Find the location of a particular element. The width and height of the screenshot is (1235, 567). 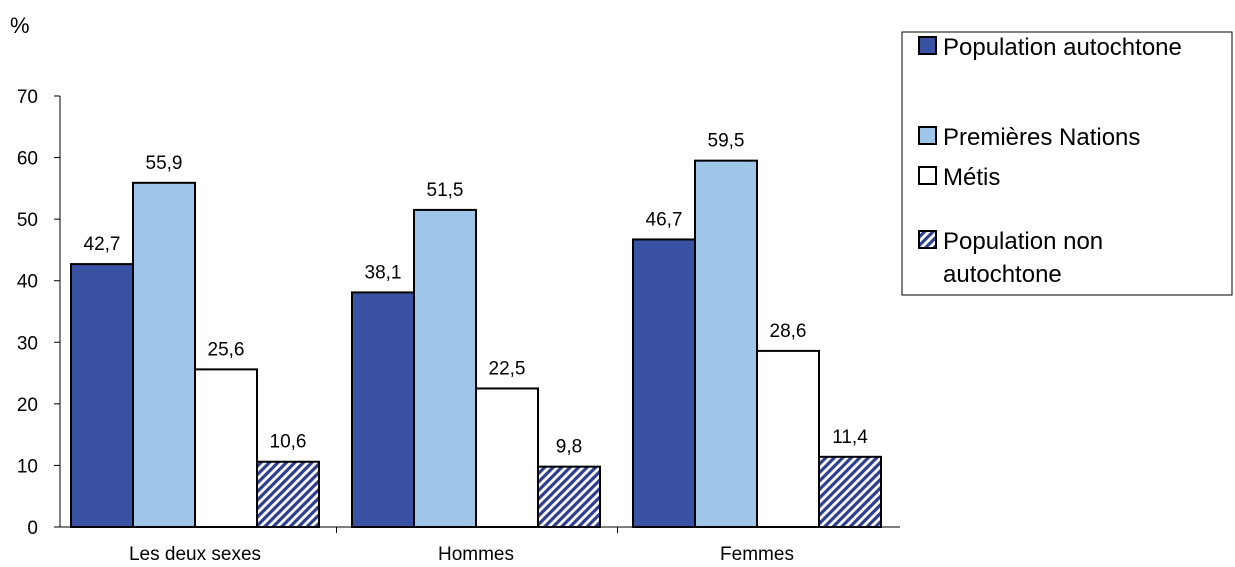

legend-box is located at coordinates (1067, 163).